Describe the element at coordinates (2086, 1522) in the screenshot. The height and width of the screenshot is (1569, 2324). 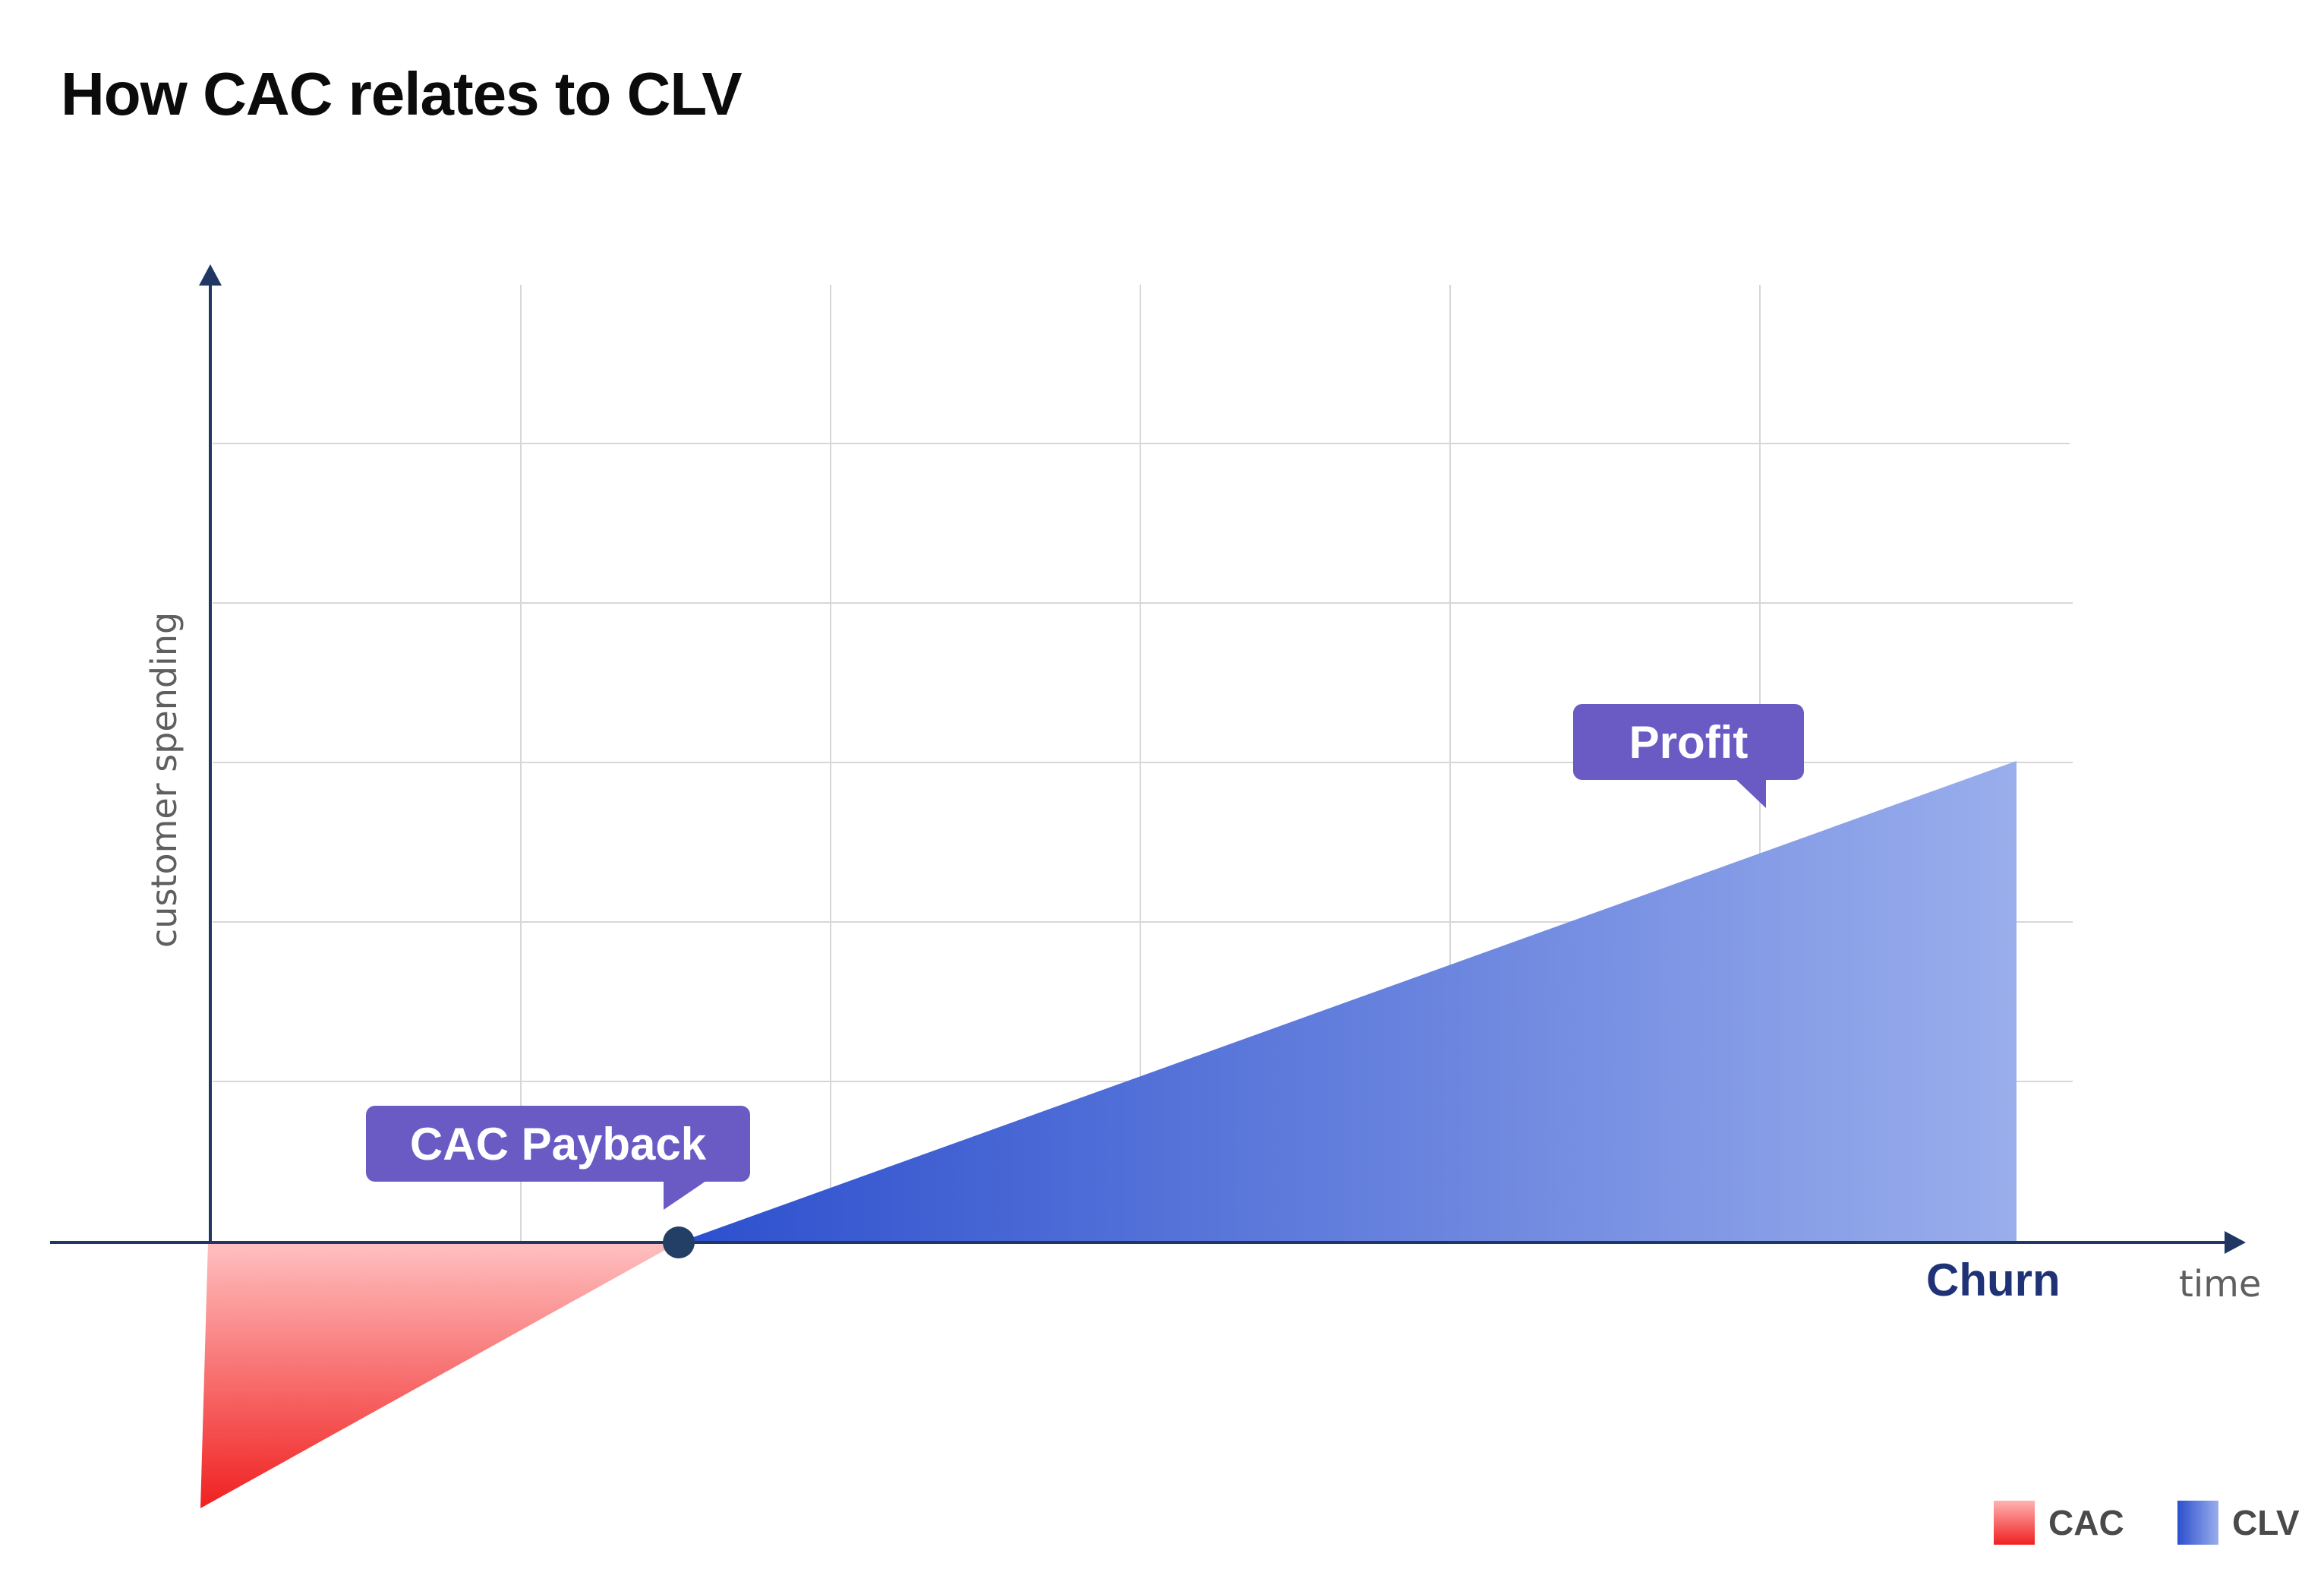
I see `legend-label-cac: CAC` at that location.